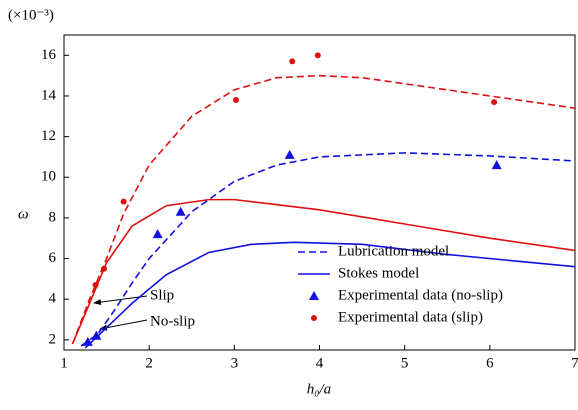 Image resolution: width=578 pixels, height=410 pixels. Describe the element at coordinates (53, 258) in the screenshot. I see `y-tick-label: 6` at that location.